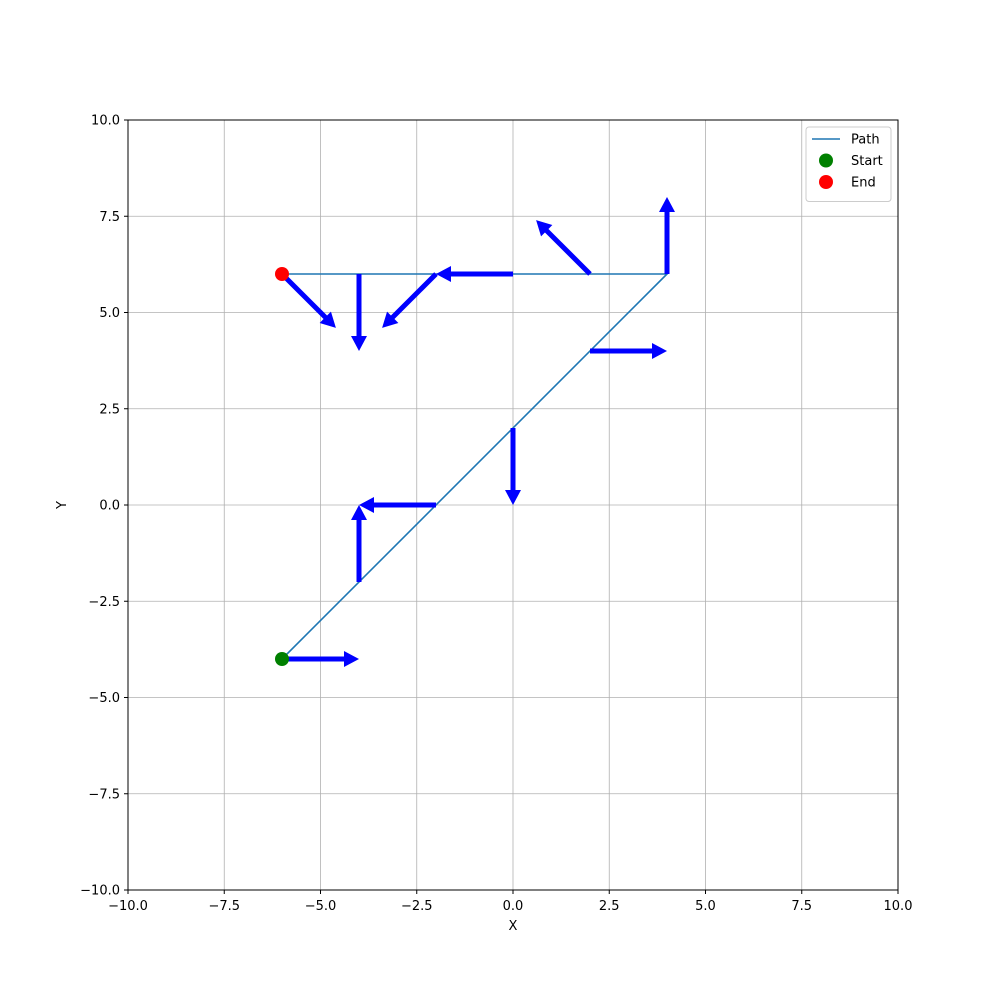  Describe the element at coordinates (321, 906) in the screenshot. I see `x-tick-label: −5.0` at that location.